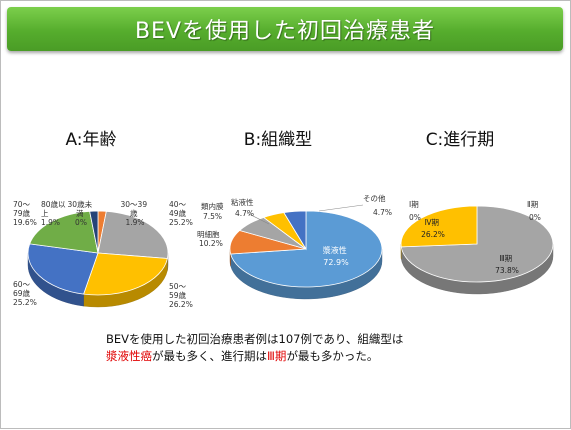 This screenshot has height=430, width=571. Describe the element at coordinates (243, 207) in the screenshot. I see `svg-text: 粘液性 4.7%` at that location.